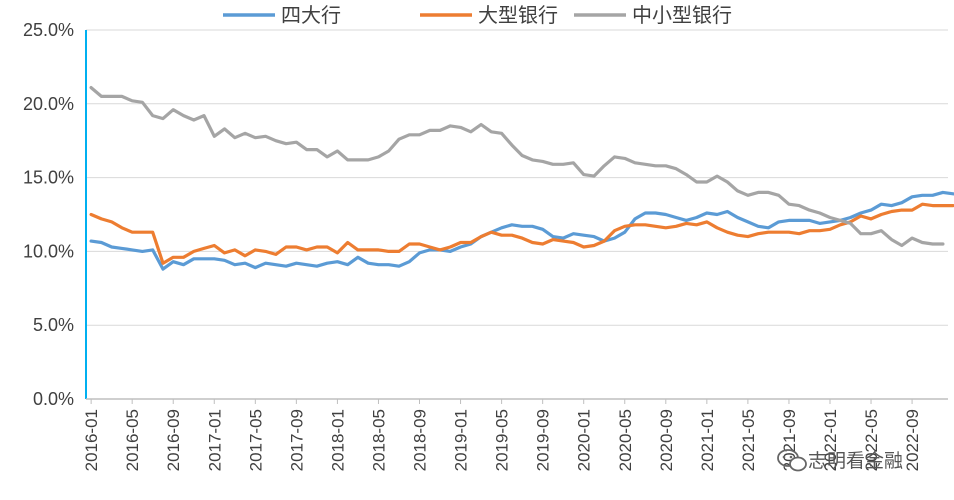  Describe the element at coordinates (337, 440) in the screenshot. I see `x-tick-label: 2018-01` at that location.